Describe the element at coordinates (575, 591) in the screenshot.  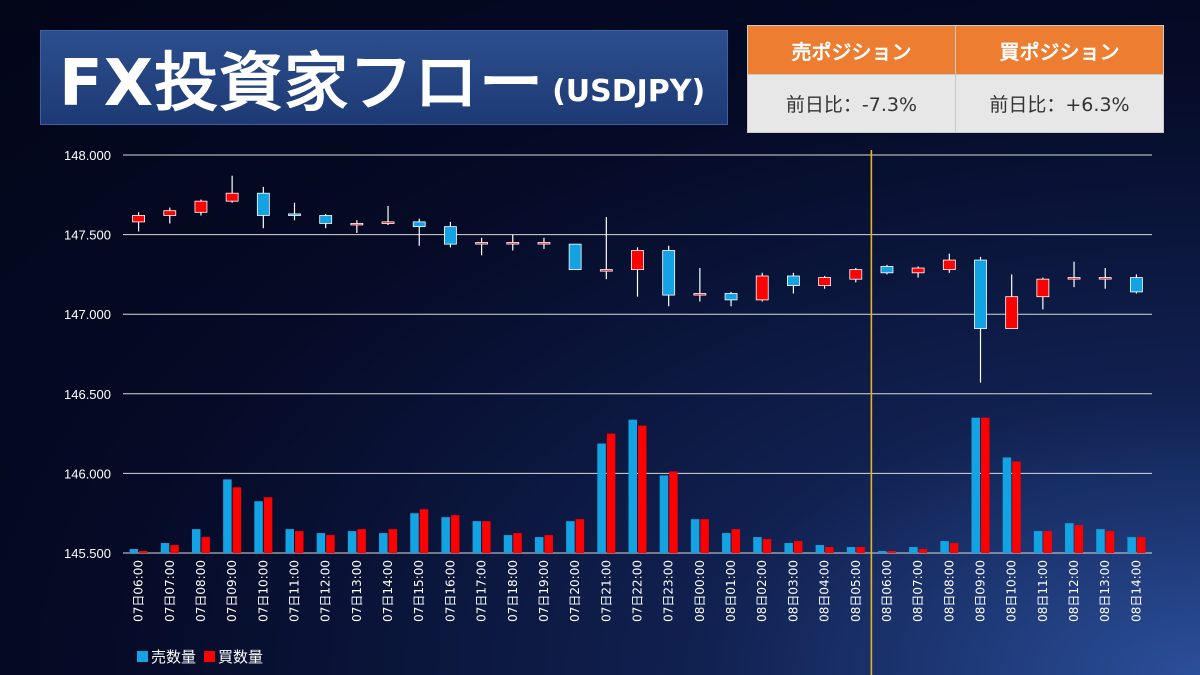
I see `x-tick-label: 07日20:00` at that location.